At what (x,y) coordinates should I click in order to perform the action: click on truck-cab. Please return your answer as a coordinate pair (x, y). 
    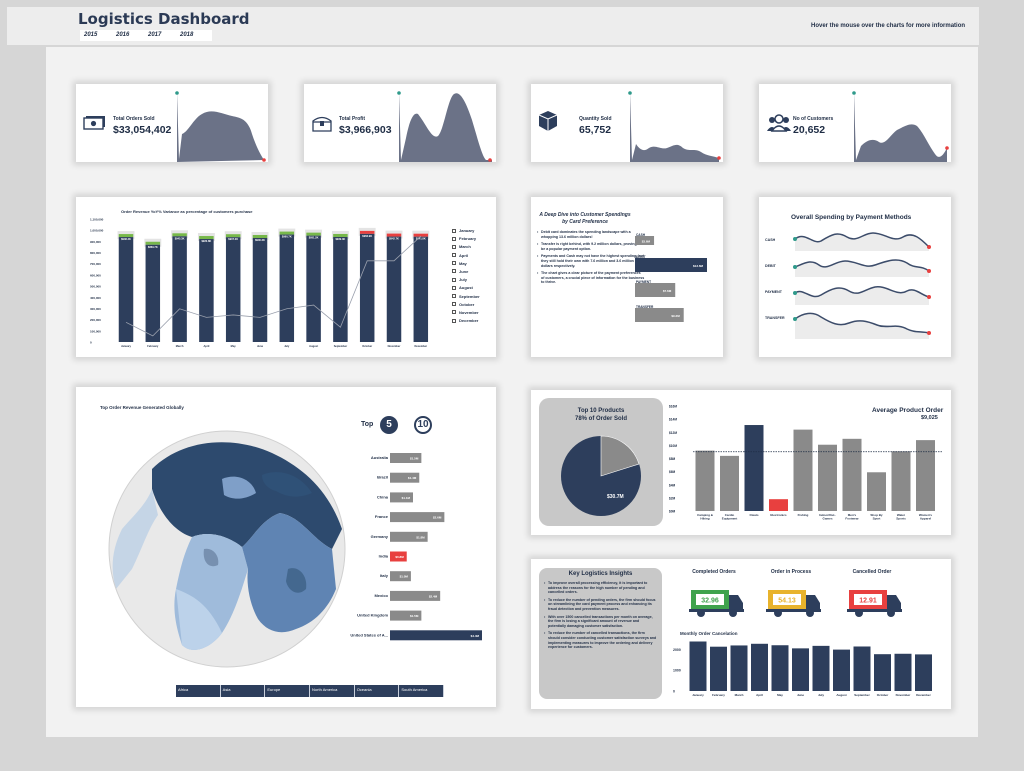
    Looking at the image, I should click on (813, 602).